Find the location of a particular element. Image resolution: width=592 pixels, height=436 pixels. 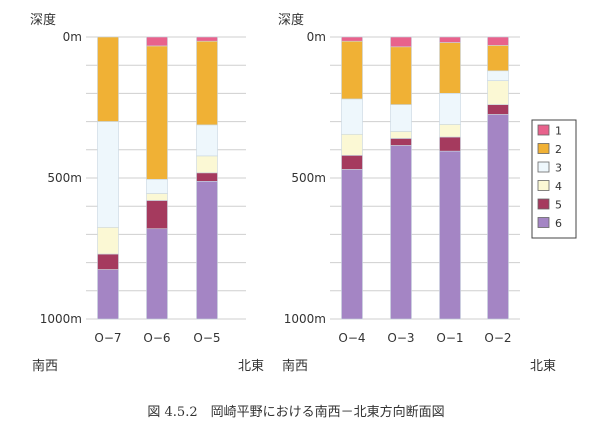

bar-segment-O−7-layer-4 is located at coordinates (108, 241).